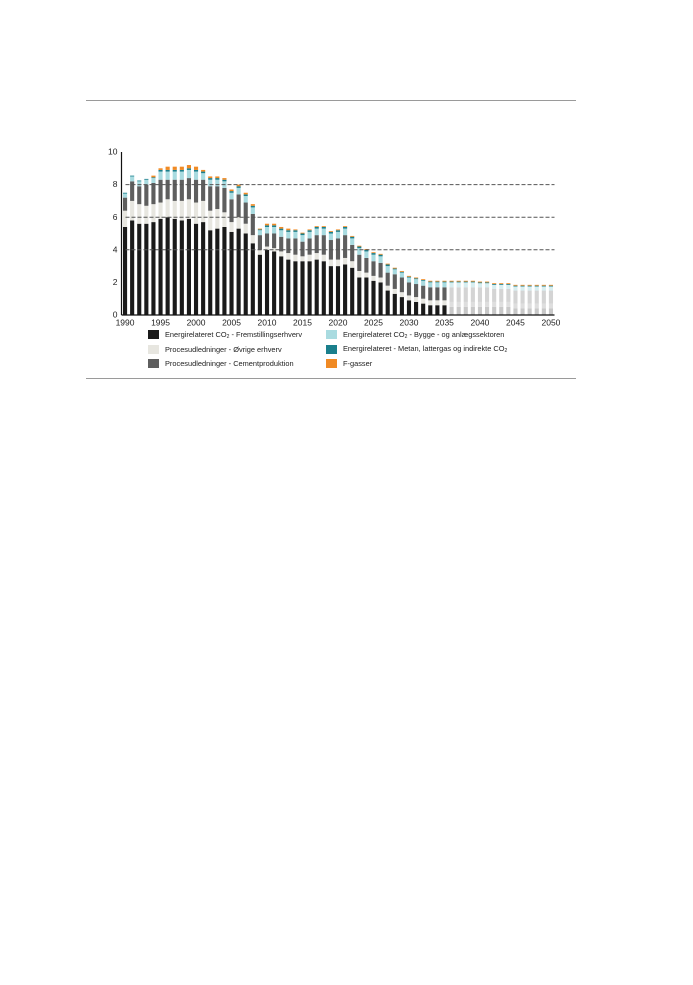 The image size is (693, 985). Describe the element at coordinates (423, 280) in the screenshot. I see `bar-segment-metan-2032` at that location.